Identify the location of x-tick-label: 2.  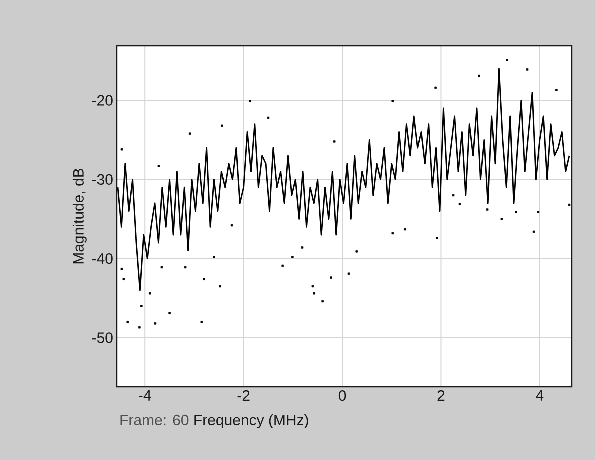
(441, 395).